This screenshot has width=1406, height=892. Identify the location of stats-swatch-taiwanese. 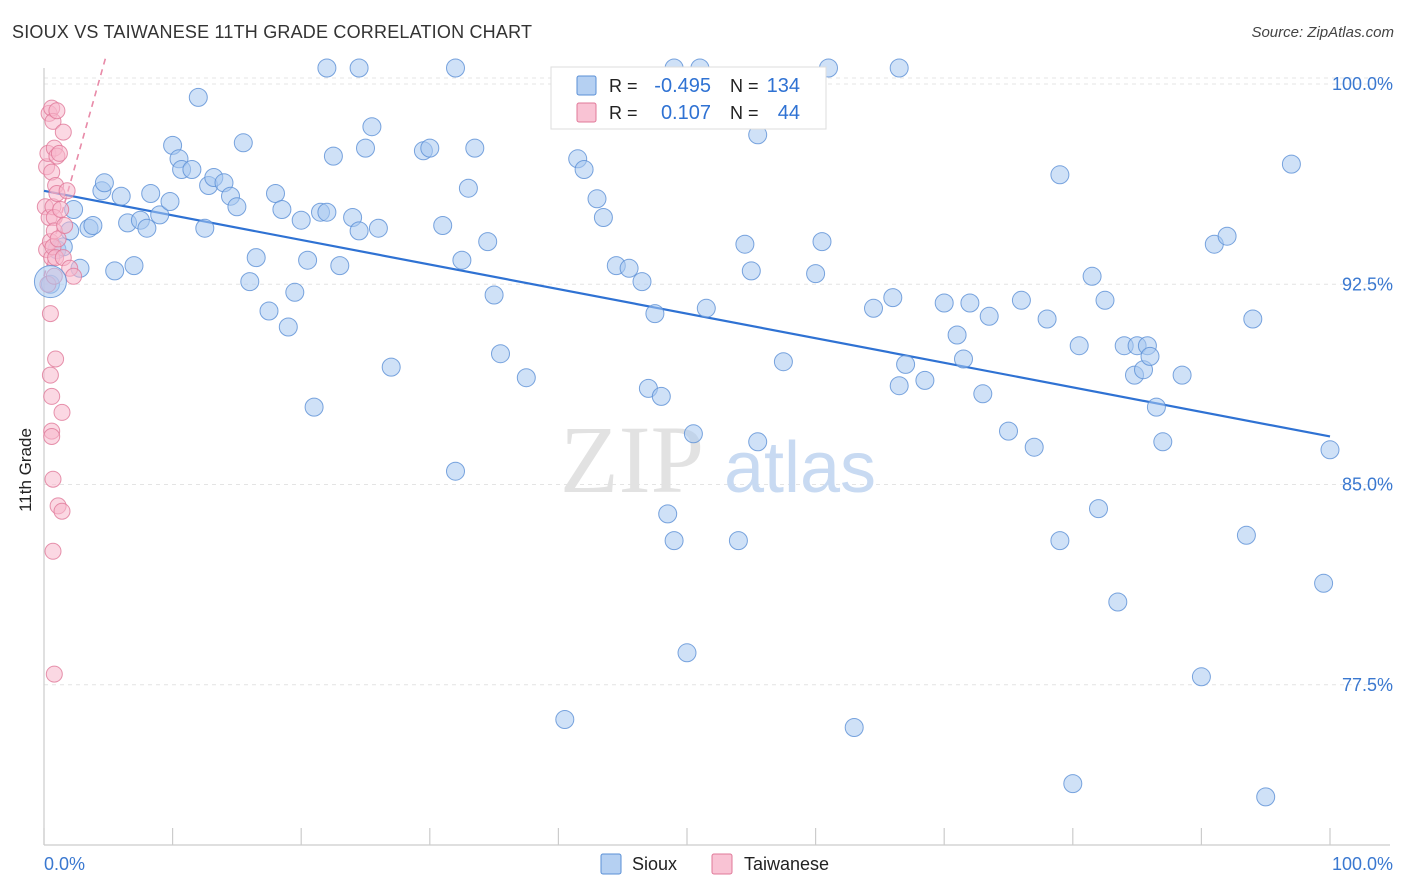
(586, 112).